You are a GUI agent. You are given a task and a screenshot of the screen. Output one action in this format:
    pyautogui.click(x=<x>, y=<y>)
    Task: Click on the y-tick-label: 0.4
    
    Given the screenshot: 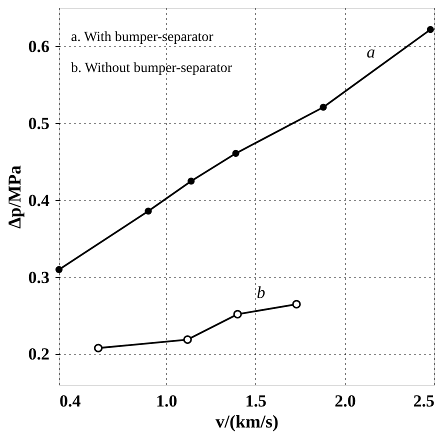 What is the action you would take?
    pyautogui.click(x=39, y=200)
    